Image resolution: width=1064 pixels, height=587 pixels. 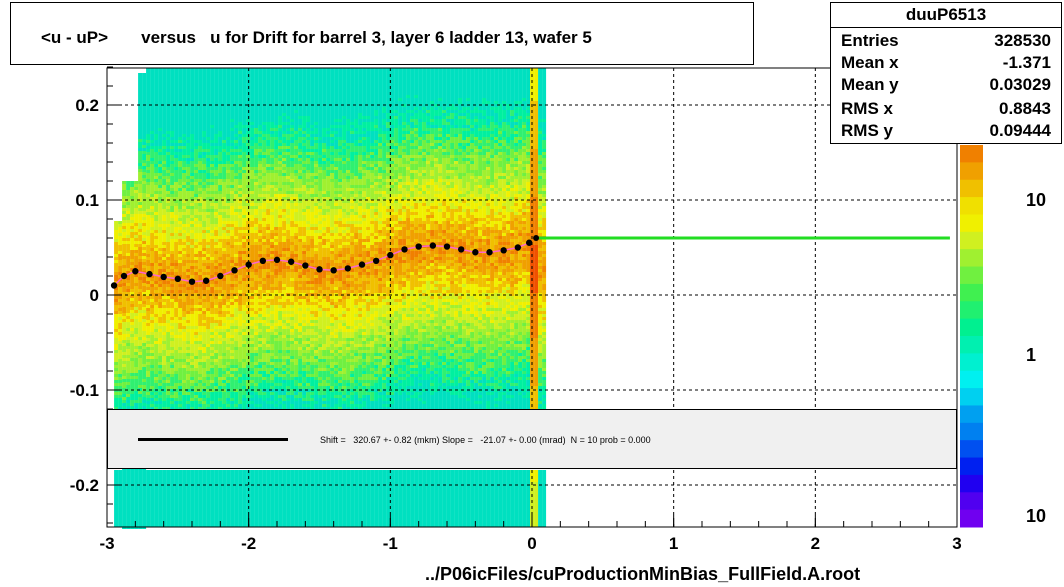 What do you see at coordinates (84, 390) in the screenshot?
I see `y-tick-label: -0.1` at bounding box center [84, 390].